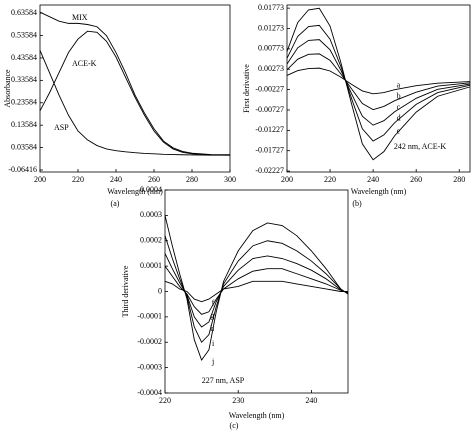 This screenshot has width=474, height=431. Describe the element at coordinates (269, 129) in the screenshot. I see `y-tick-label: -0.01227` at that location.